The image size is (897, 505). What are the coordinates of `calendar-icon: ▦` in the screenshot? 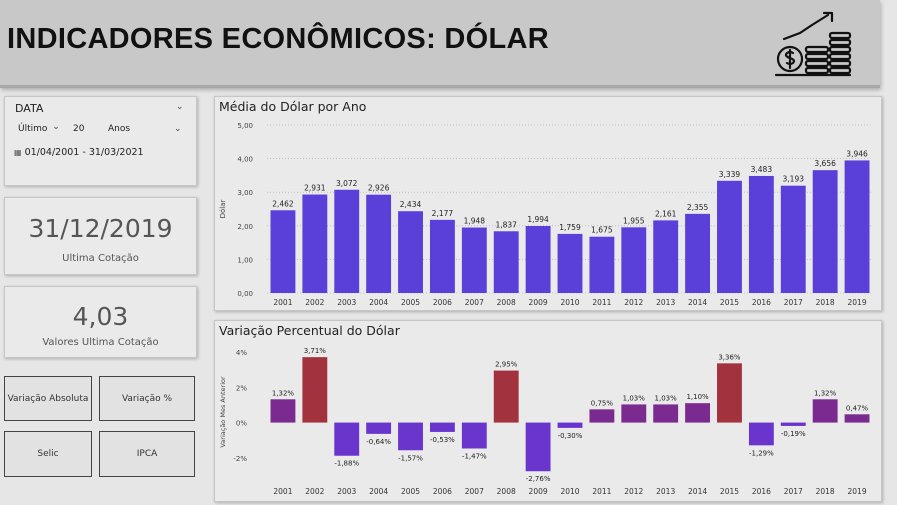 It's located at (18, 152).